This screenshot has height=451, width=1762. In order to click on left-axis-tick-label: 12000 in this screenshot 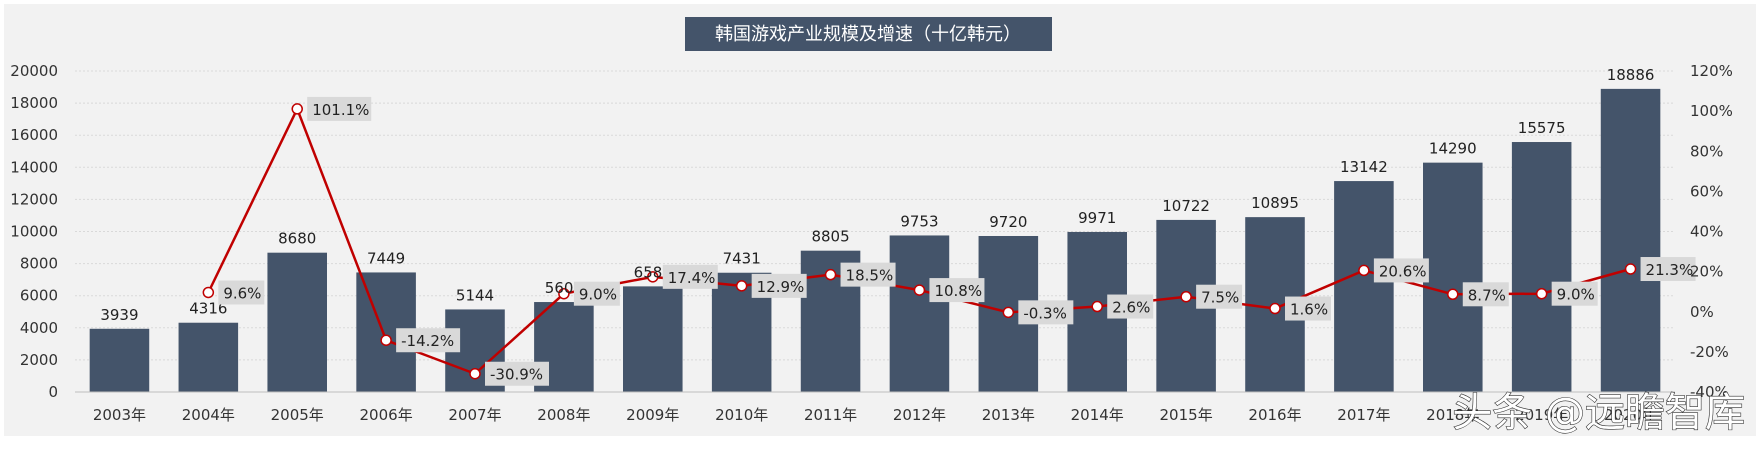, I will do `click(34, 199)`.